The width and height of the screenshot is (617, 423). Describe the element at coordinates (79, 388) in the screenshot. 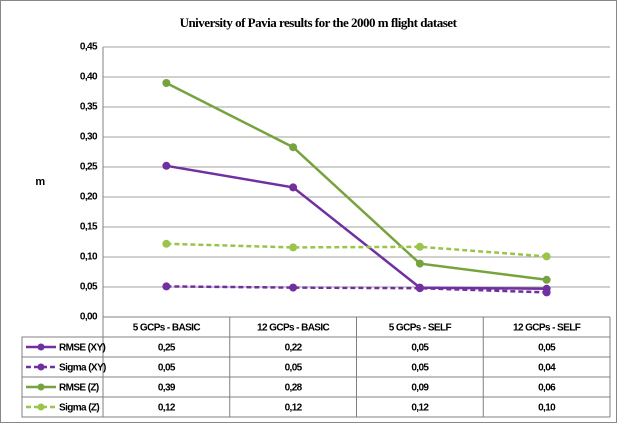

I see `legend-label: RMSE (Z)` at that location.